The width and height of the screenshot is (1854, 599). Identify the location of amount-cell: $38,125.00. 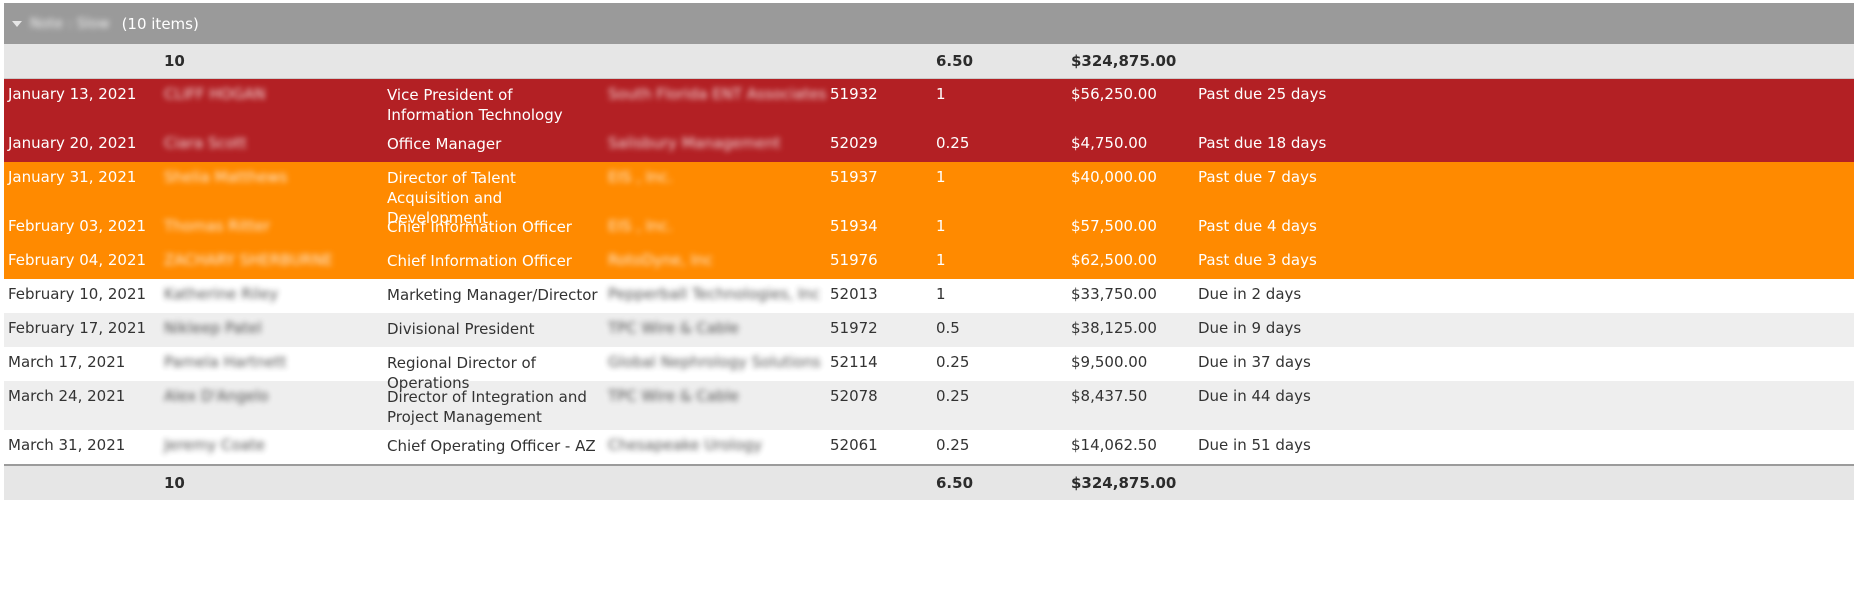
(1114, 328).